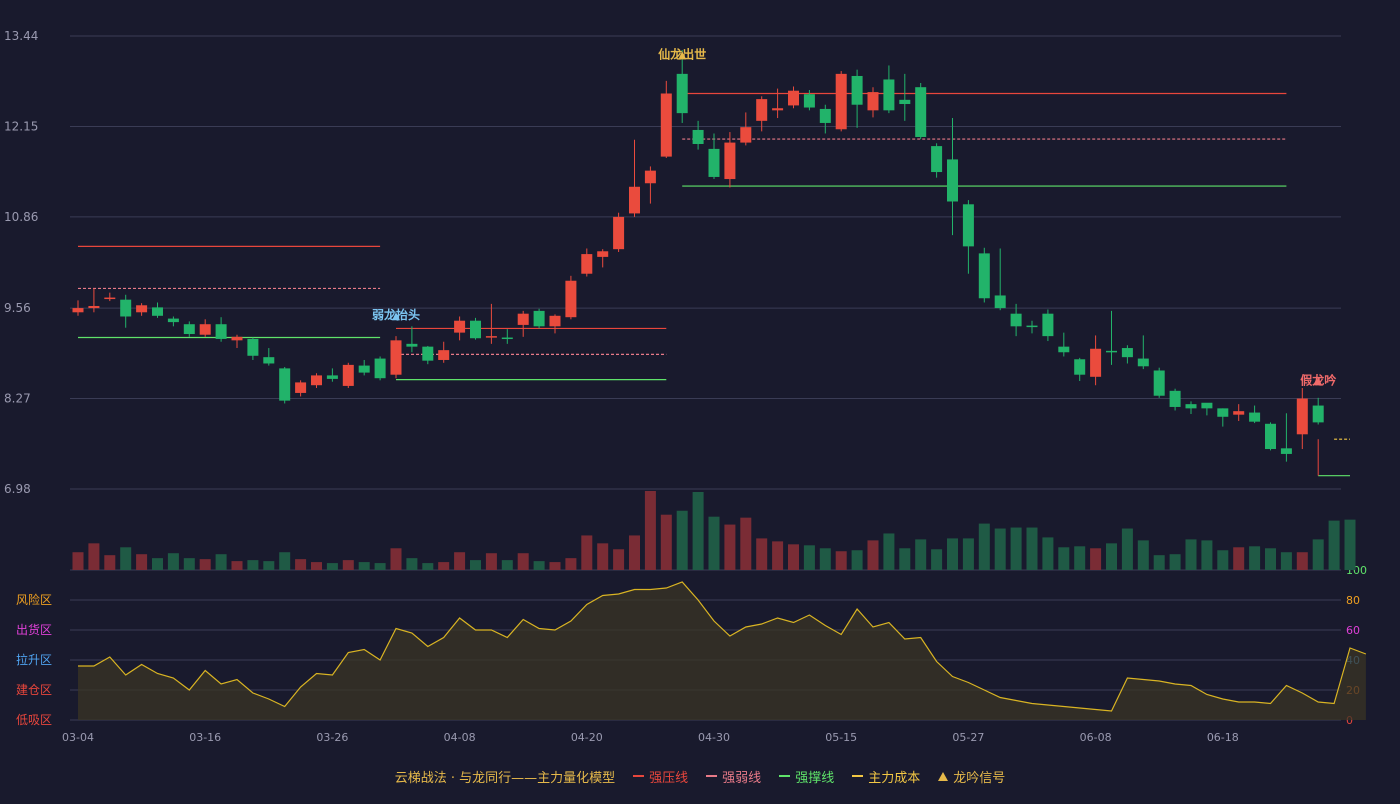 Image resolution: width=1400 pixels, height=804 pixels. What do you see at coordinates (505, 778) in the screenshot?
I see `legend-title-text: 云梯战法 · 与龙同行——主力量化模型` at bounding box center [505, 778].